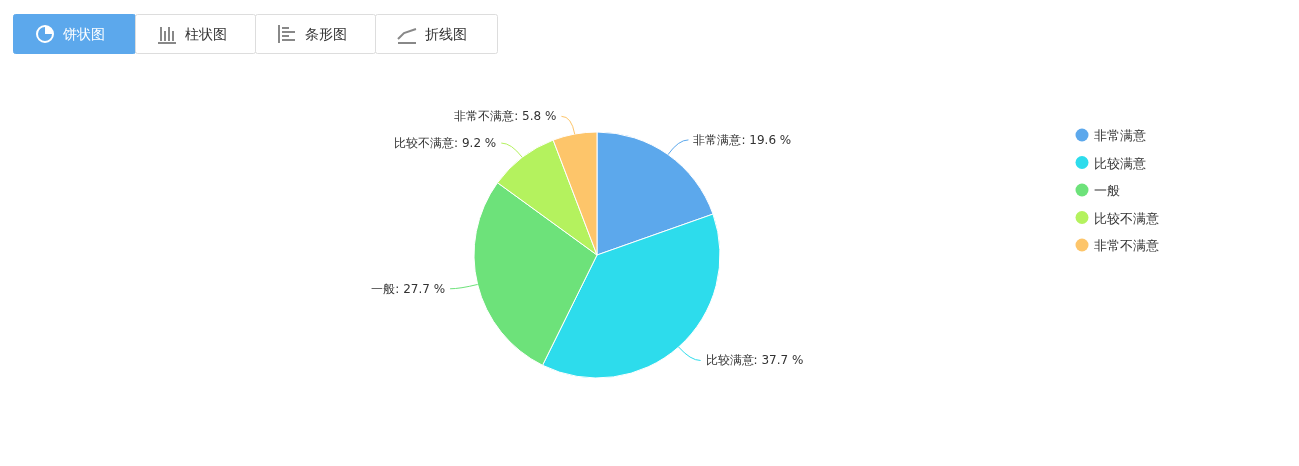 The height and width of the screenshot is (466, 1299). I want to click on legend-label: 非常不满意, so click(1126, 245).